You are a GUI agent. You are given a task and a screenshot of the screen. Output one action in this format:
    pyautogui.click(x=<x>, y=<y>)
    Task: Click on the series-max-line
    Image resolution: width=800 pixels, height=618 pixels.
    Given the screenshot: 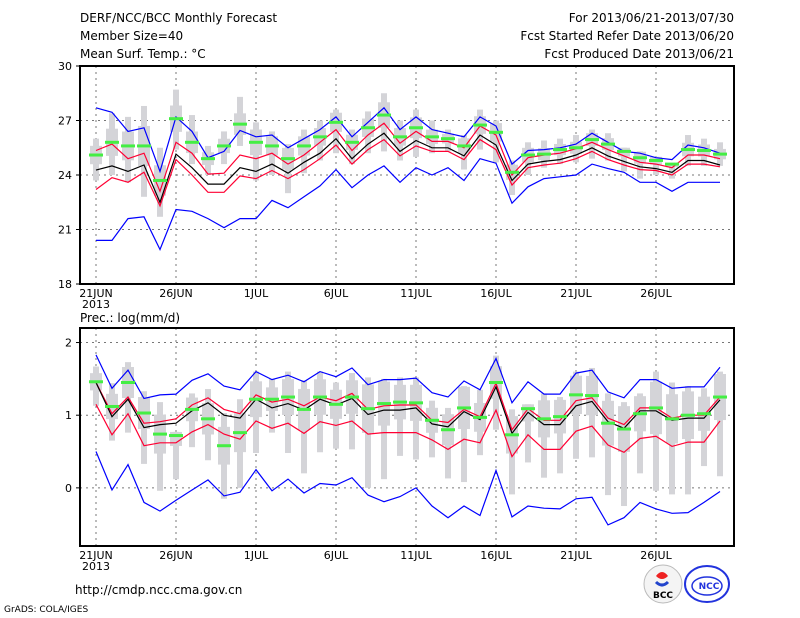 What is the action you would take?
    pyautogui.click(x=408, y=140)
    